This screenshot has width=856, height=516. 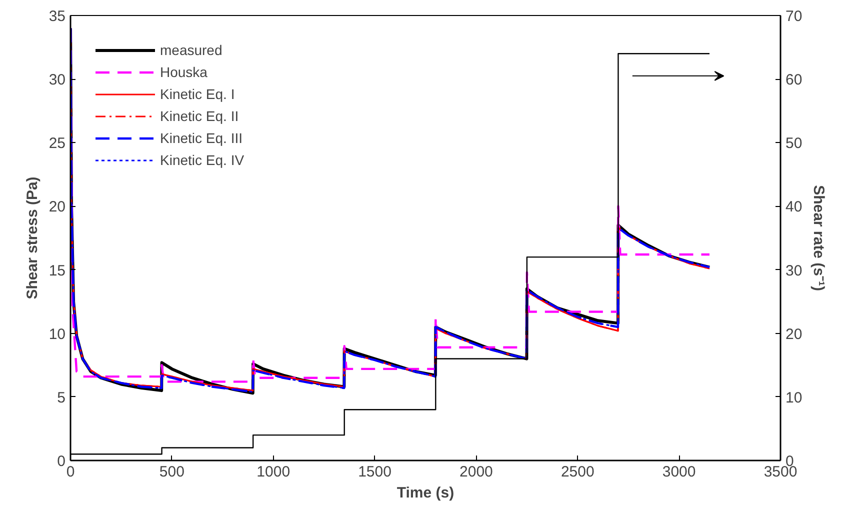 I want to click on y-tick-label: 35, so click(x=57, y=16).